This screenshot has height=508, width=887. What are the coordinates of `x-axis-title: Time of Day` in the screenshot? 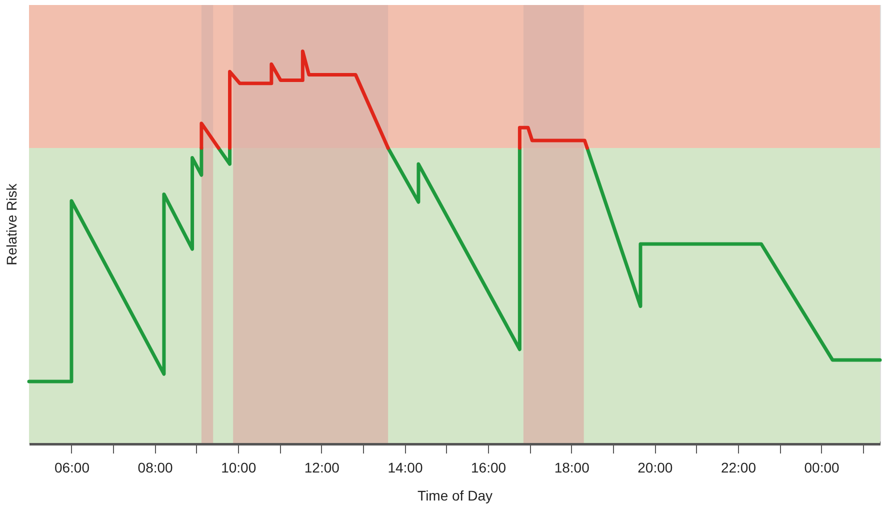 It's located at (455, 496).